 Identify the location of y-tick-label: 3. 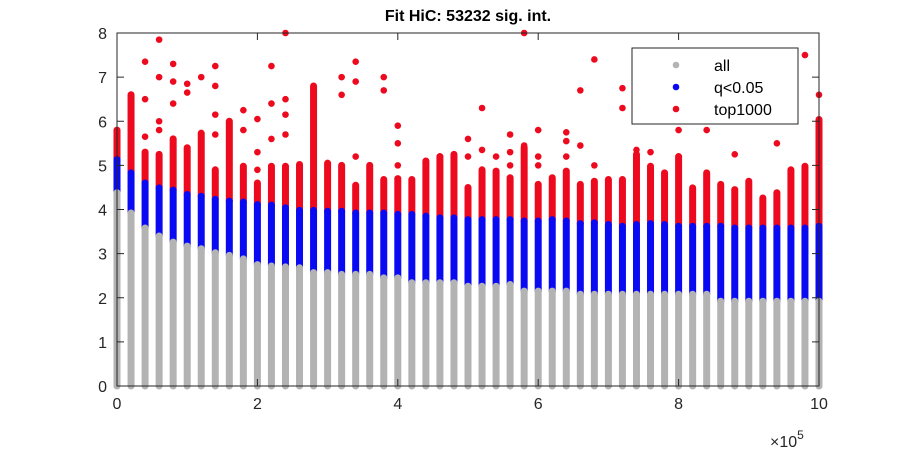
(102, 255).